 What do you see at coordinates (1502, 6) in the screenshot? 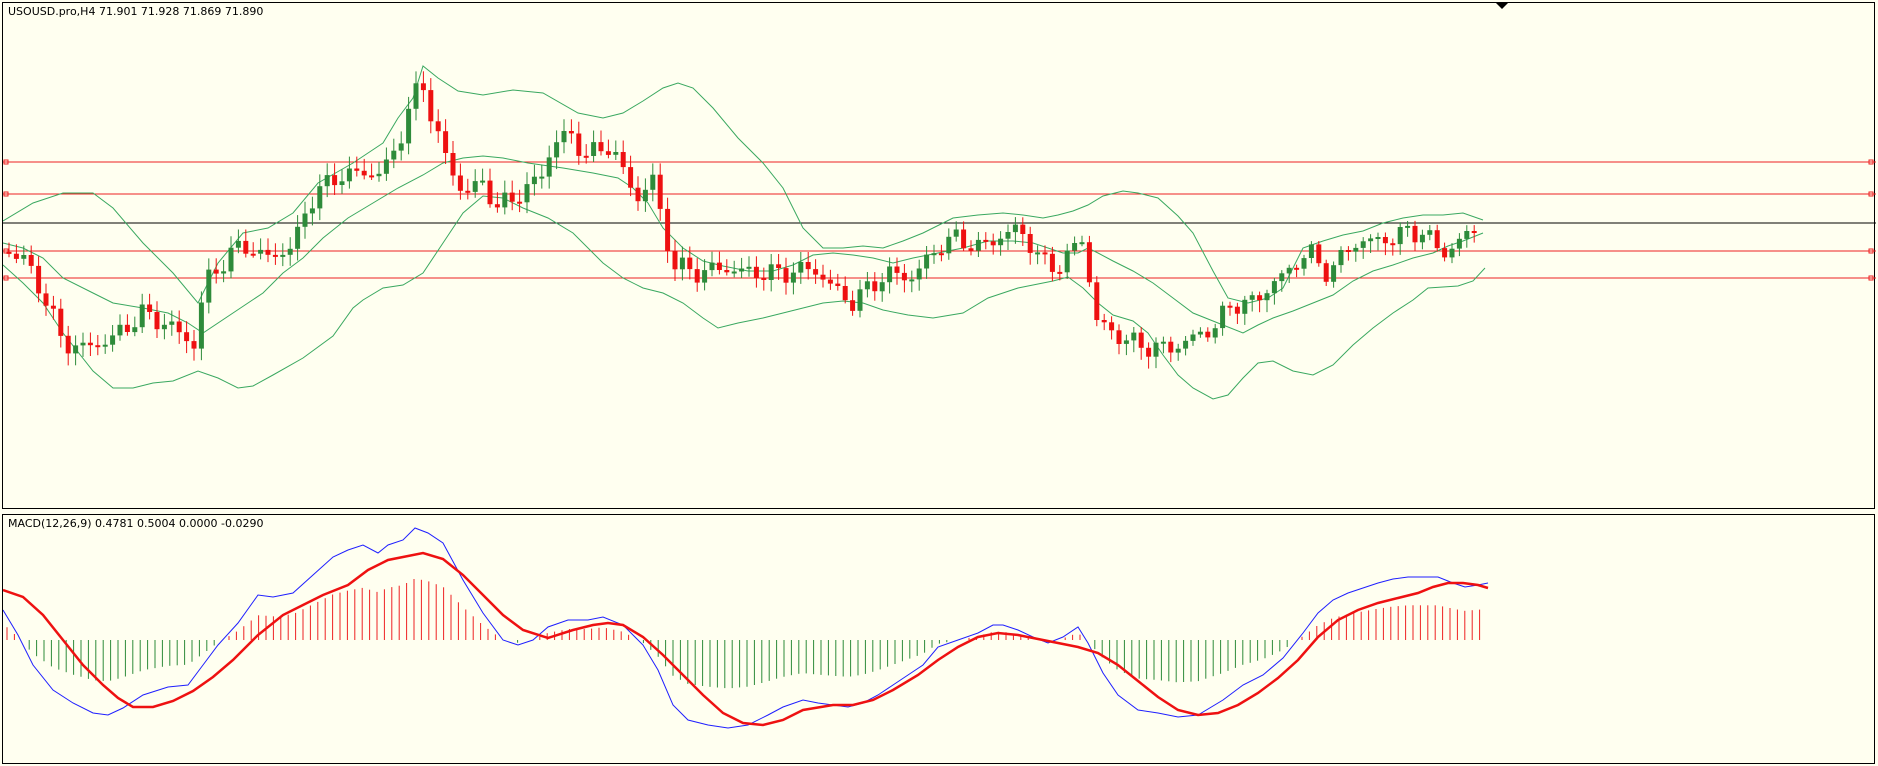
I see `chart-shift-marker-icon` at bounding box center [1502, 6].